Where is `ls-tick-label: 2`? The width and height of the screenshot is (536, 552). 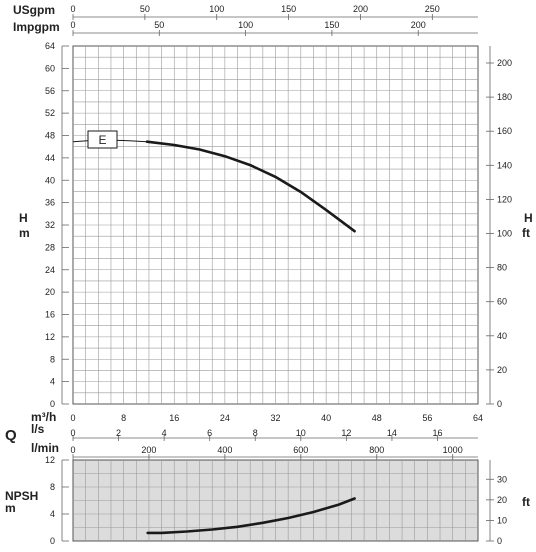
ls-tick-label: 2 is located at coordinates (118, 433).